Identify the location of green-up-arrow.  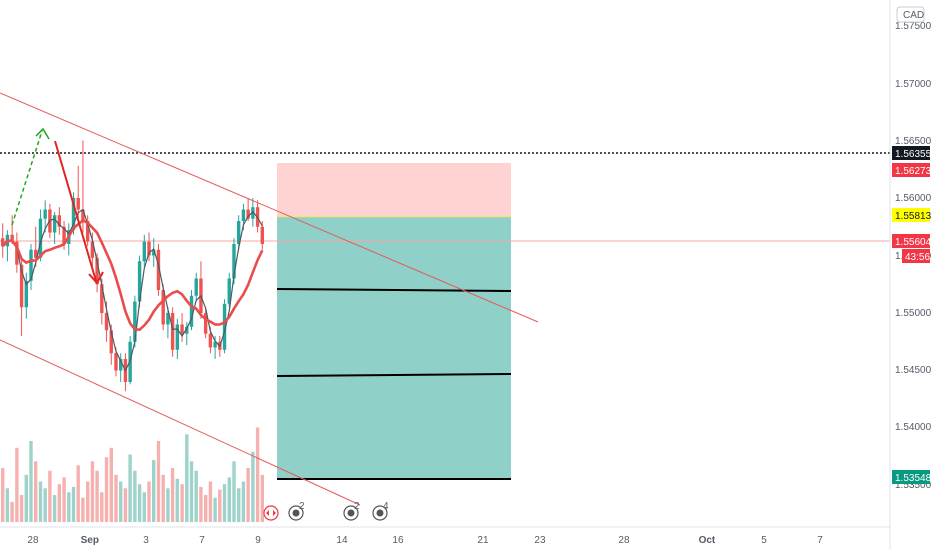
(27, 178).